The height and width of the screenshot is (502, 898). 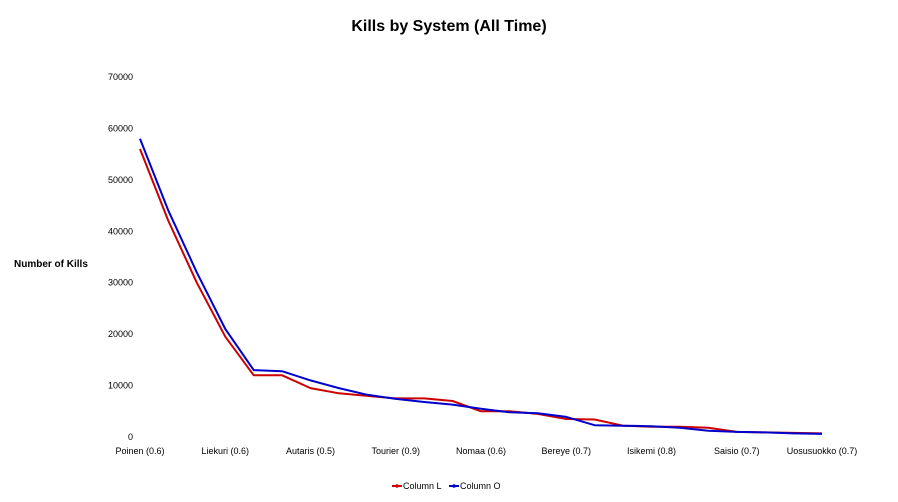 I want to click on y-axis-label: Number of Kills, so click(x=51, y=264).